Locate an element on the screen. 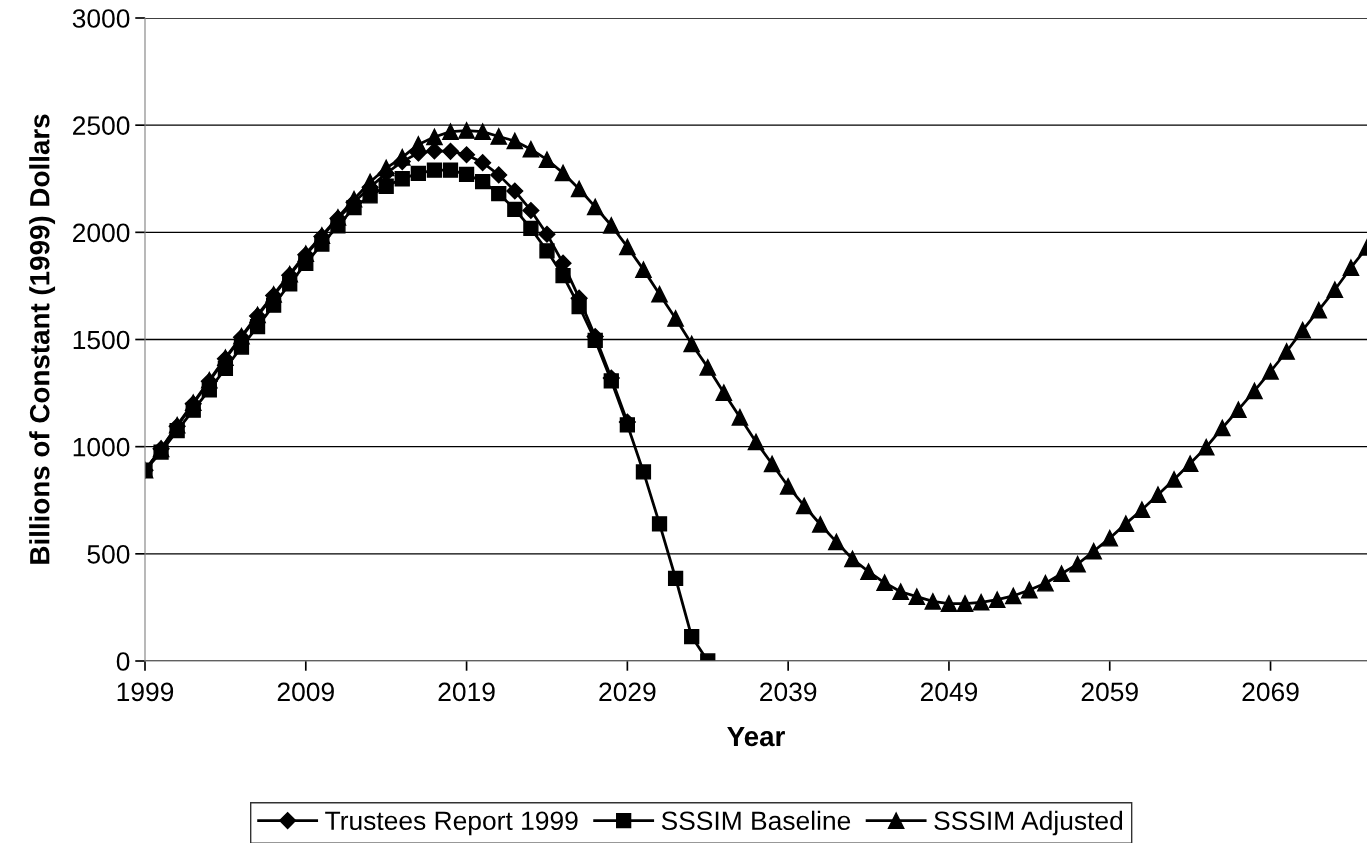  y-tick-label: 0 is located at coordinates (123, 661).